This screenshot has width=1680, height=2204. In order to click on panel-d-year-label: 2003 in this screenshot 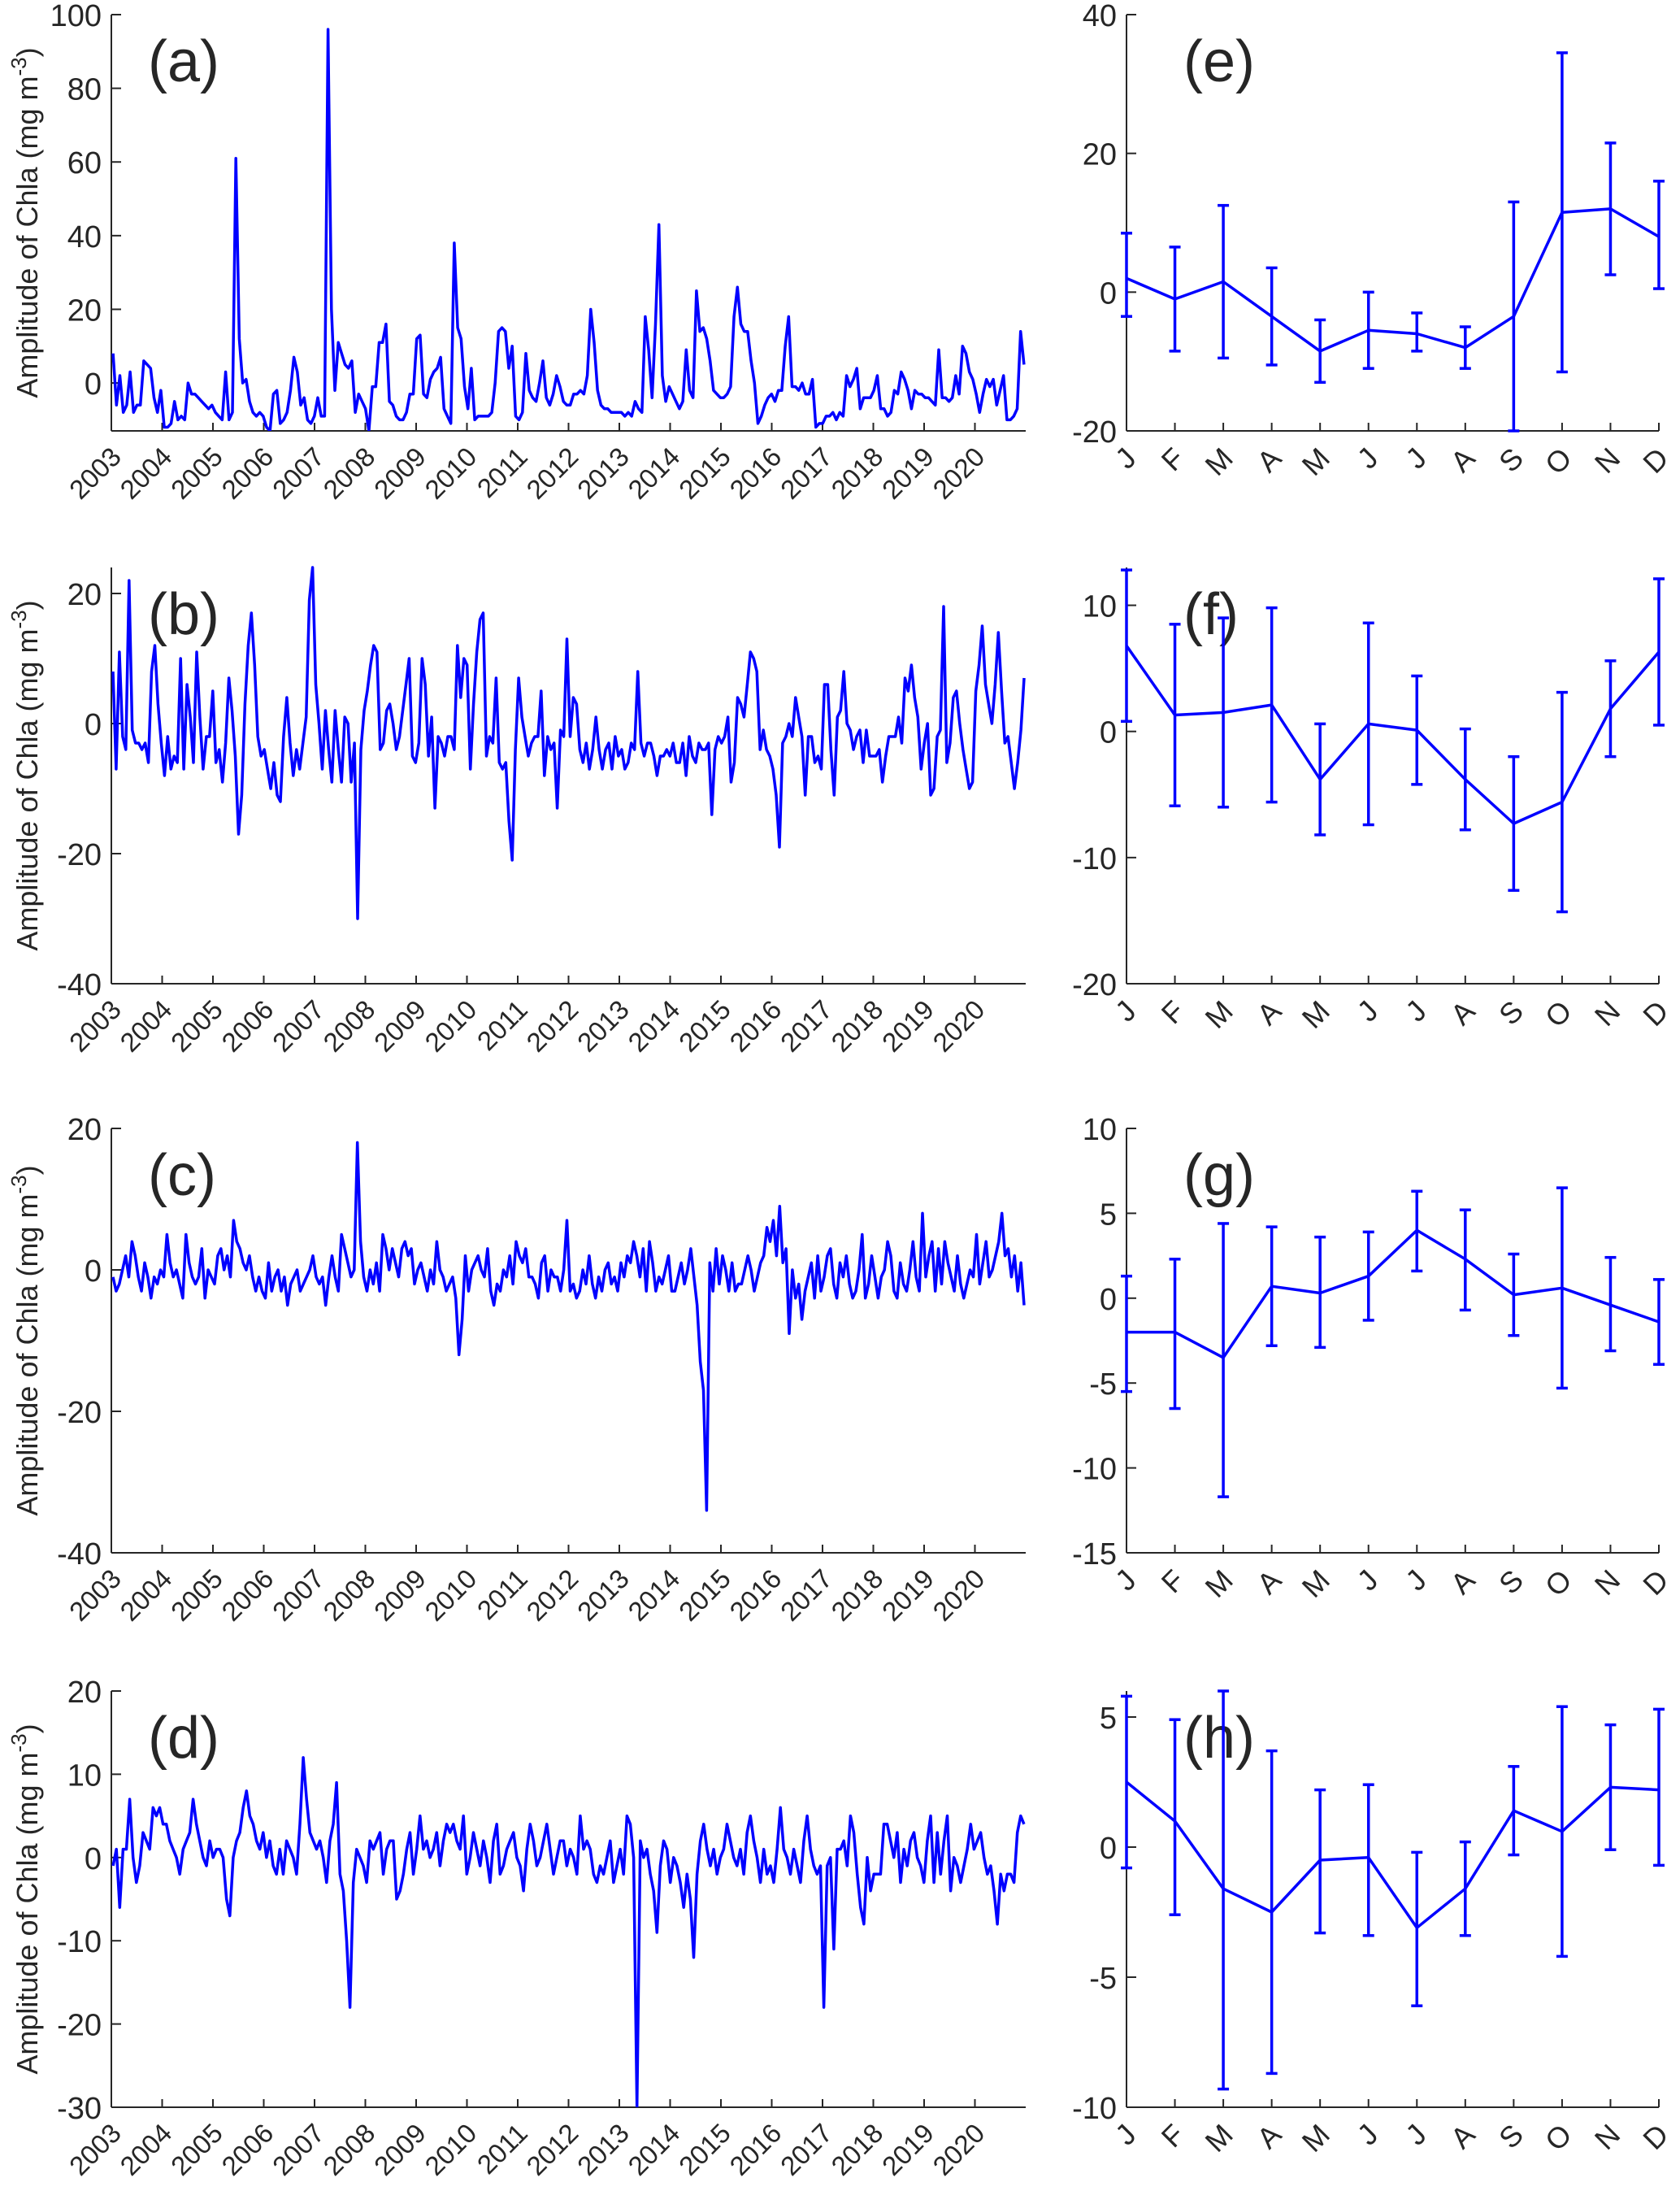, I will do `click(95, 2149)`.